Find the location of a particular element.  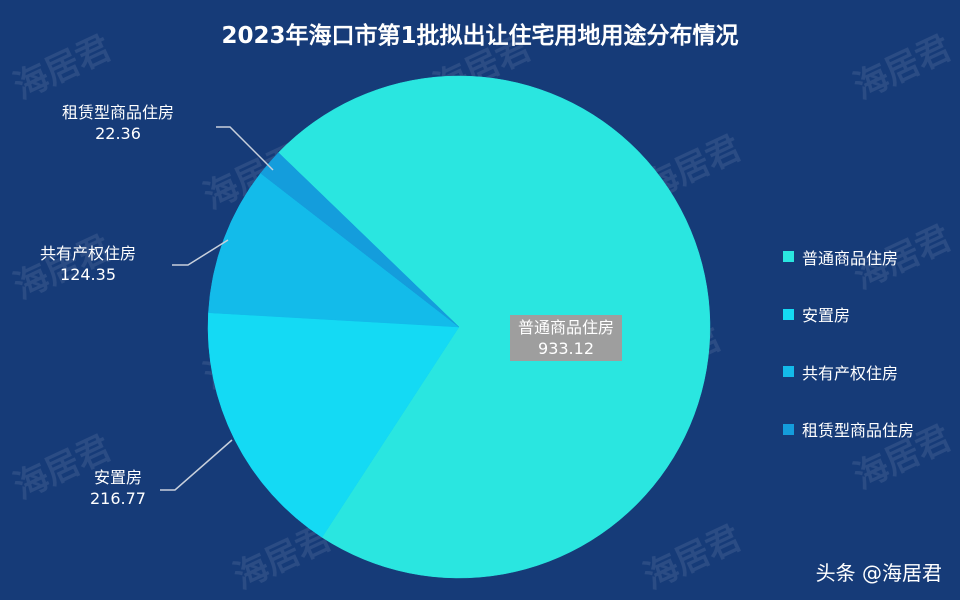

data-label-1: 安置房 216.77 is located at coordinates (118, 488).